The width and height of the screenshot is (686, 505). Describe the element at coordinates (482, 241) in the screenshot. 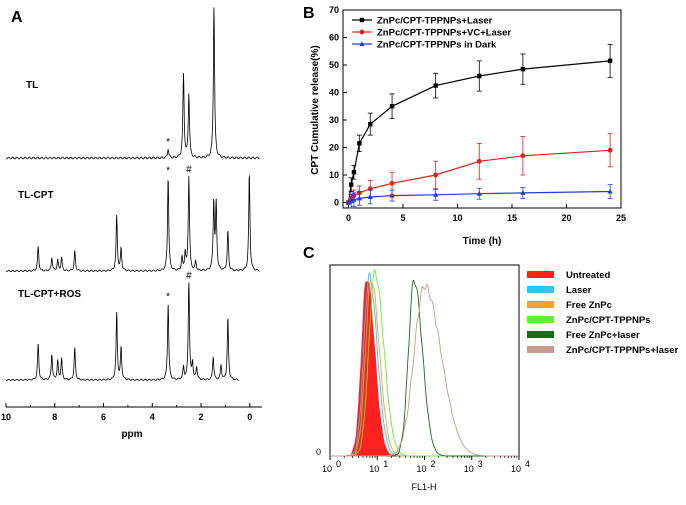

I see `release-x-label: Time (h)` at that location.